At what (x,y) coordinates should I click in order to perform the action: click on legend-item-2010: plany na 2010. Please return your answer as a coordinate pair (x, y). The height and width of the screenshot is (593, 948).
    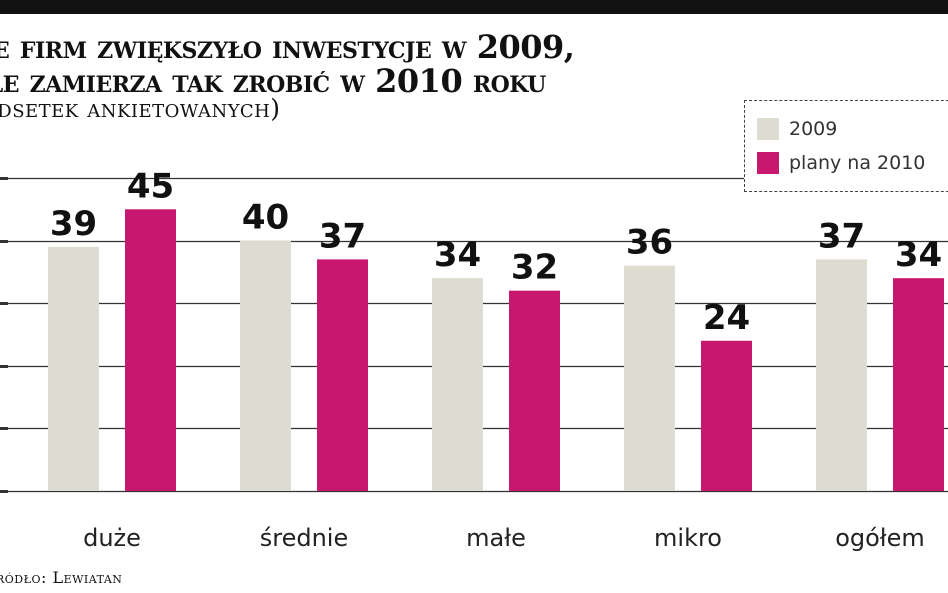
    Looking at the image, I should click on (841, 163).